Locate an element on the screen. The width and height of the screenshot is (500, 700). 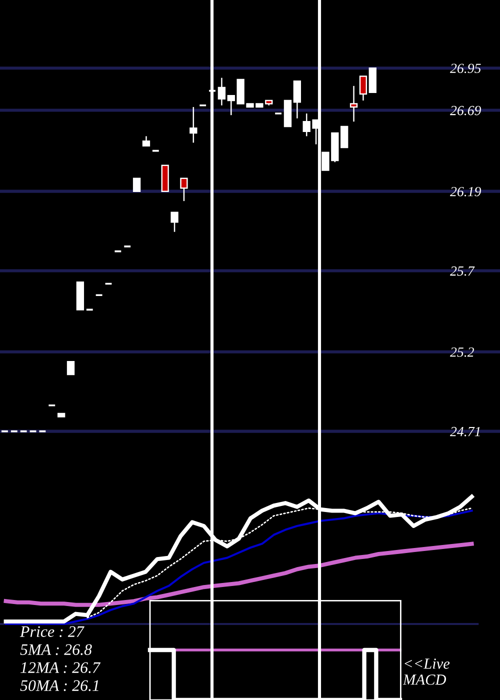
text: <<Live MACD is located at coordinates (426, 671).